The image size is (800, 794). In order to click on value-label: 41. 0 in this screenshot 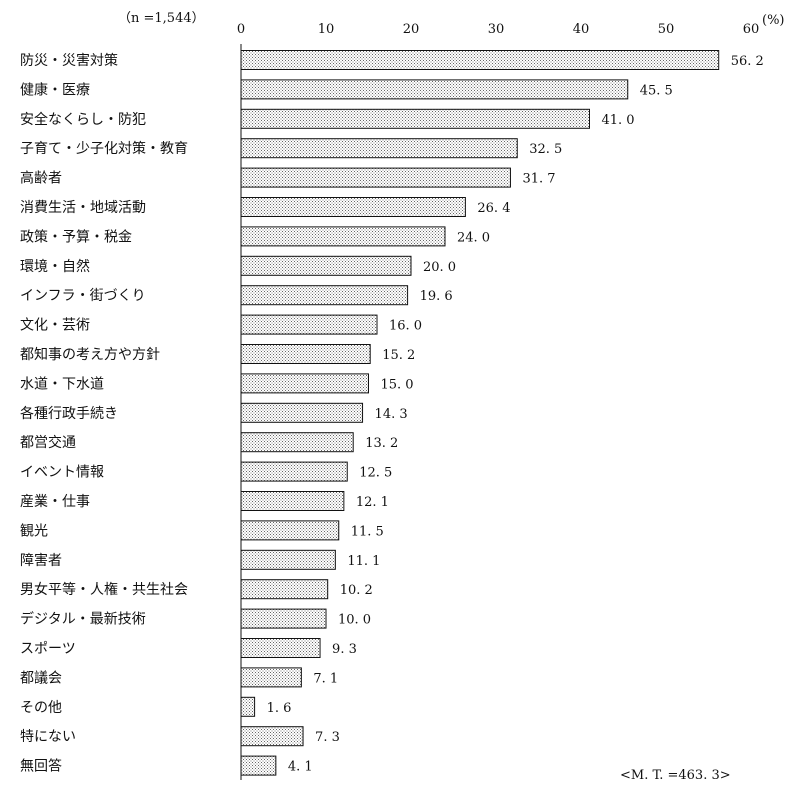, I will do `click(618, 120)`.